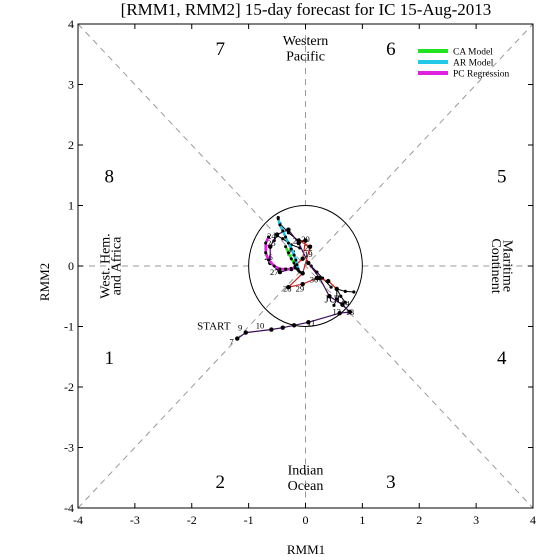 The height and width of the screenshot is (557, 557). I want to click on x-tick-label: -4, so click(78, 520).